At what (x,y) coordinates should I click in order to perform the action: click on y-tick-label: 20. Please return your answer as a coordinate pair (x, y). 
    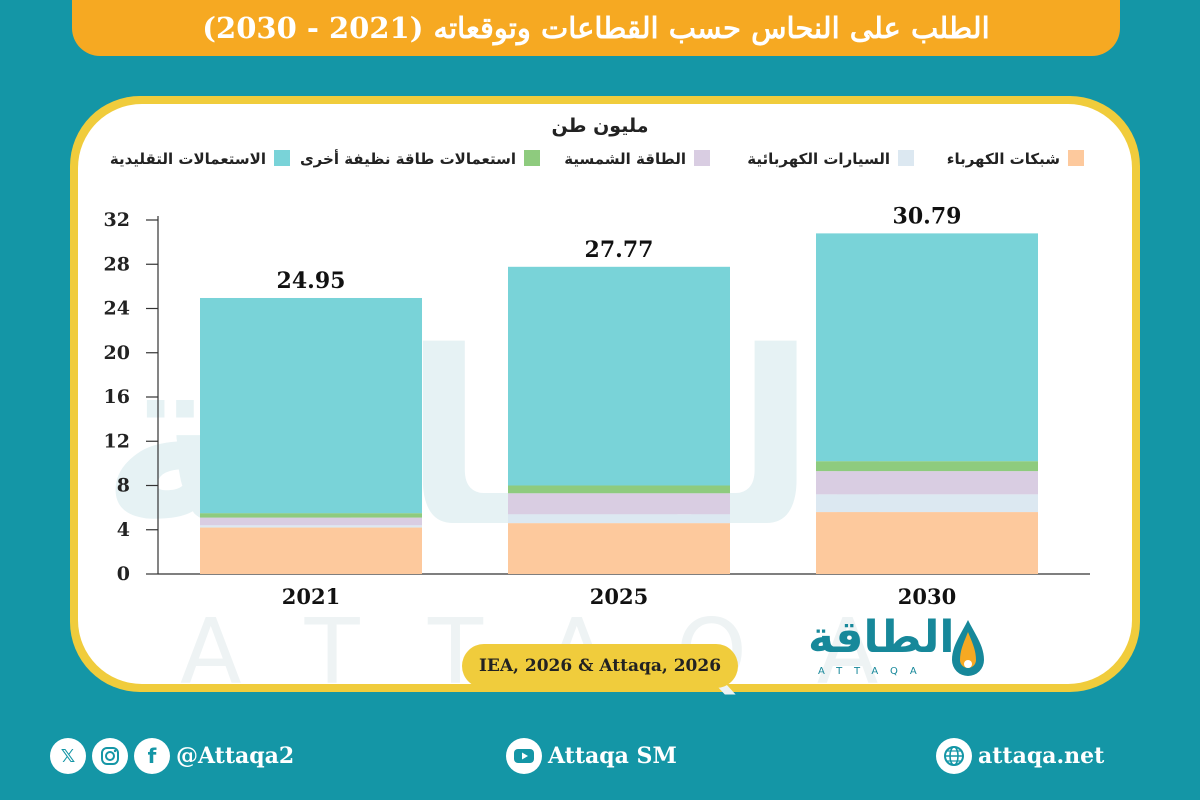
    Looking at the image, I should click on (117, 353).